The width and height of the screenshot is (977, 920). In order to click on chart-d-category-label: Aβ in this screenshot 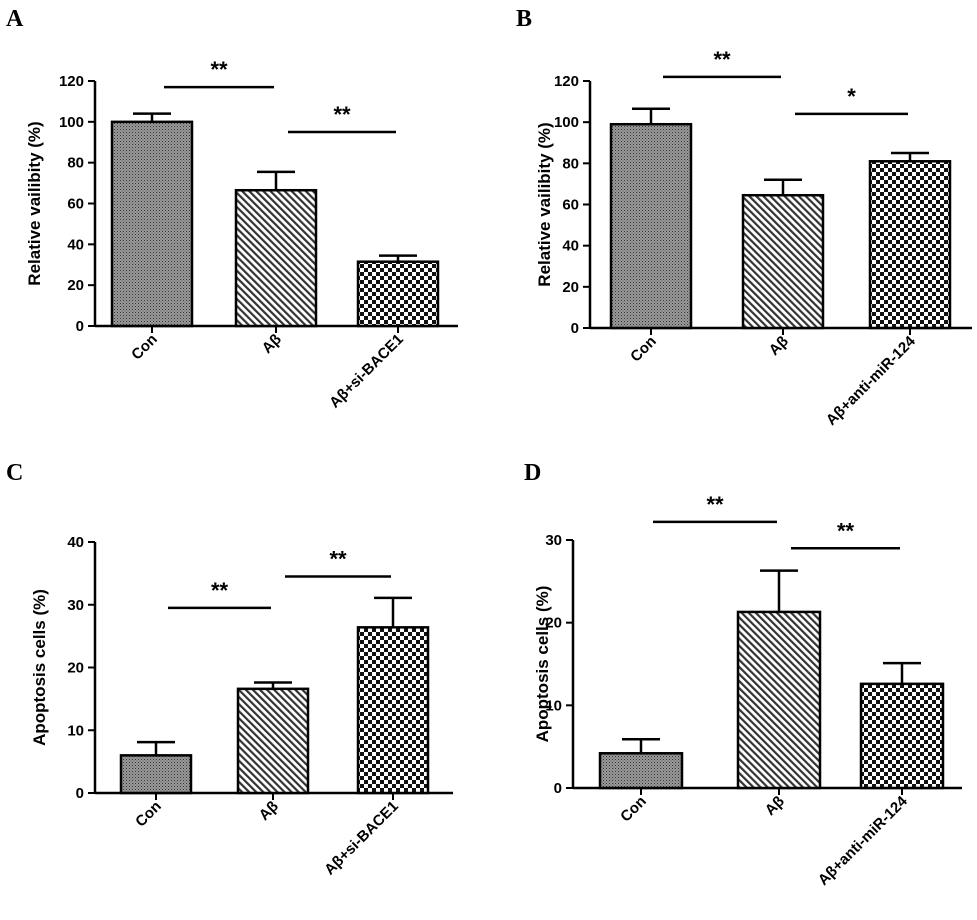, I will do `click(775, 806)`.